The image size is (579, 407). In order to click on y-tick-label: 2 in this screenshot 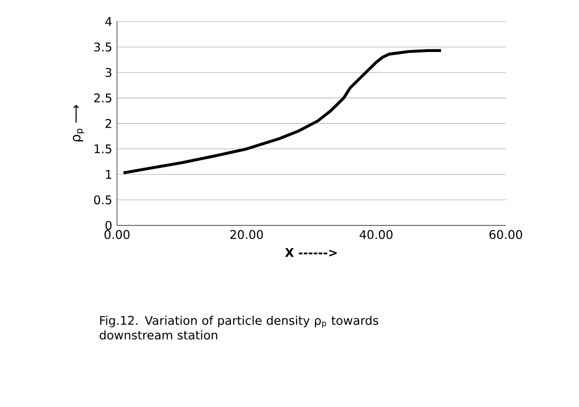, I will do `click(109, 123)`.